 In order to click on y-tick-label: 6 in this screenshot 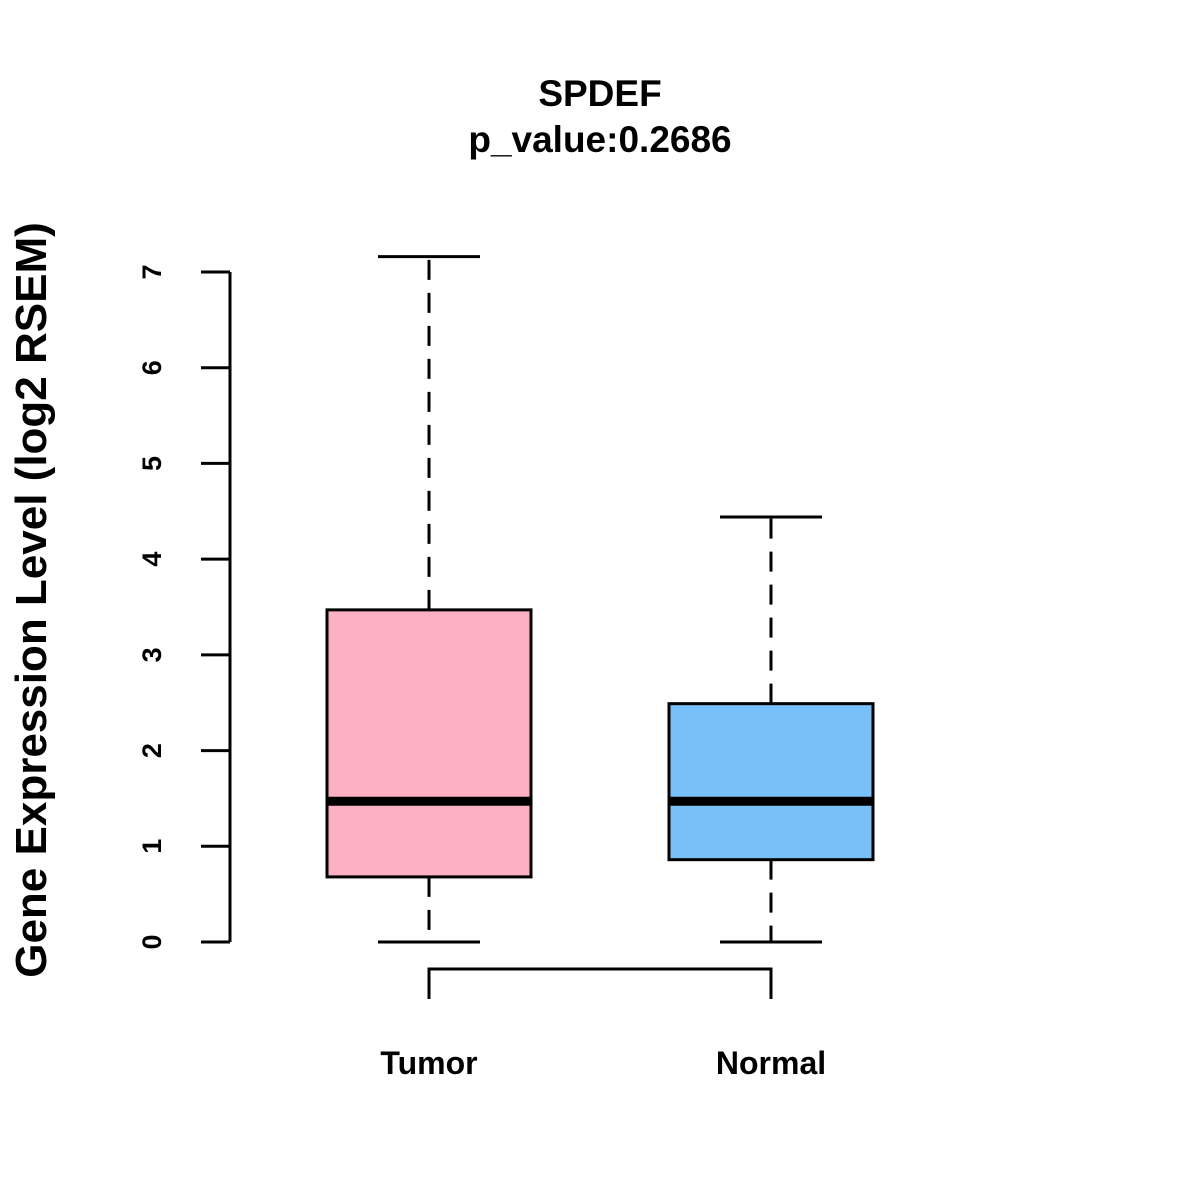, I will do `click(152, 367)`.